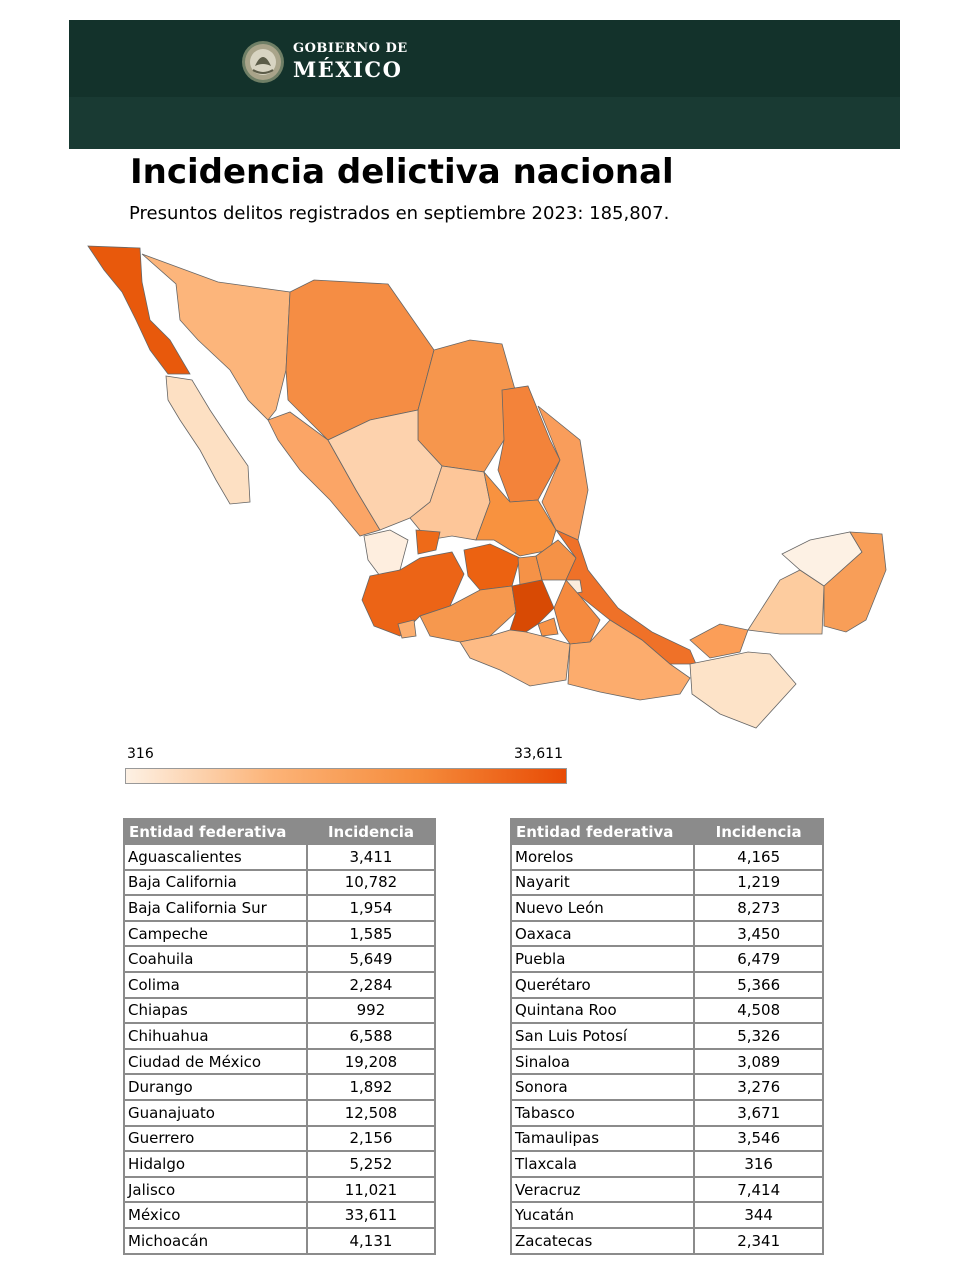  I want to click on cell-entidad: Campeche, so click(215, 933).